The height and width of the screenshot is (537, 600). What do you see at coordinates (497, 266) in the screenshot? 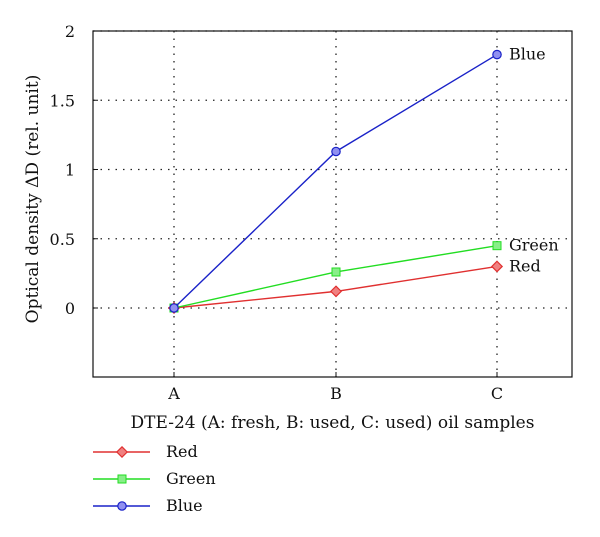
I see `data-point-red-C` at bounding box center [497, 266].